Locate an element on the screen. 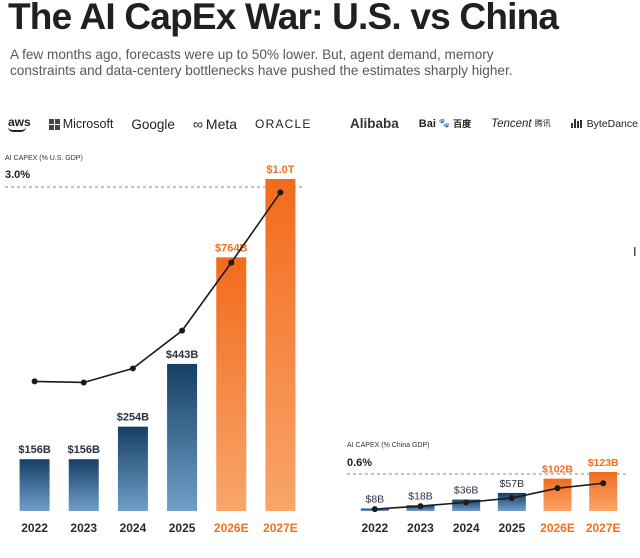 The image size is (640, 558). us-gdp-point-2024 is located at coordinates (132, 368).